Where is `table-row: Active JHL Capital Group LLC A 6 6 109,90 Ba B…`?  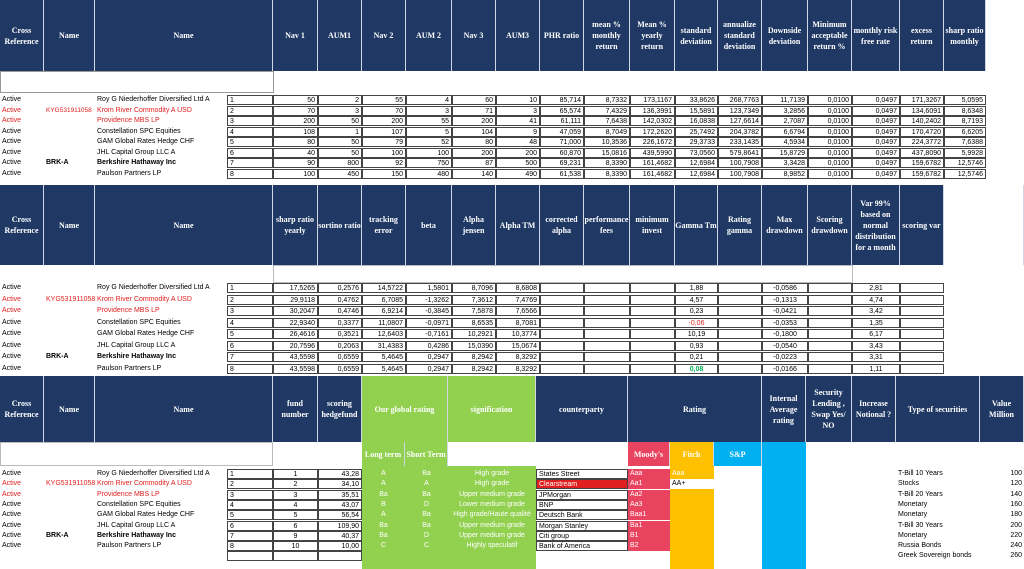 table-row: Active JHL Capital Group LLC A 6 6 109,90 Ba B… is located at coordinates (512, 525).